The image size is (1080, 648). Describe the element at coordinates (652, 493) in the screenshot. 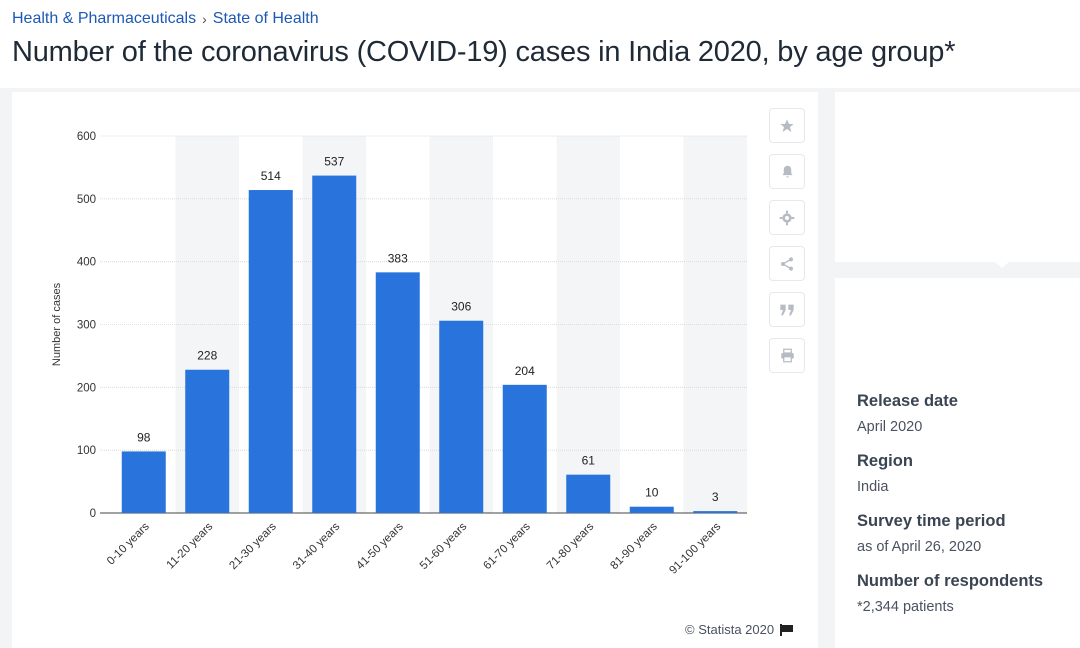

I see `bar-value-label: 10` at that location.